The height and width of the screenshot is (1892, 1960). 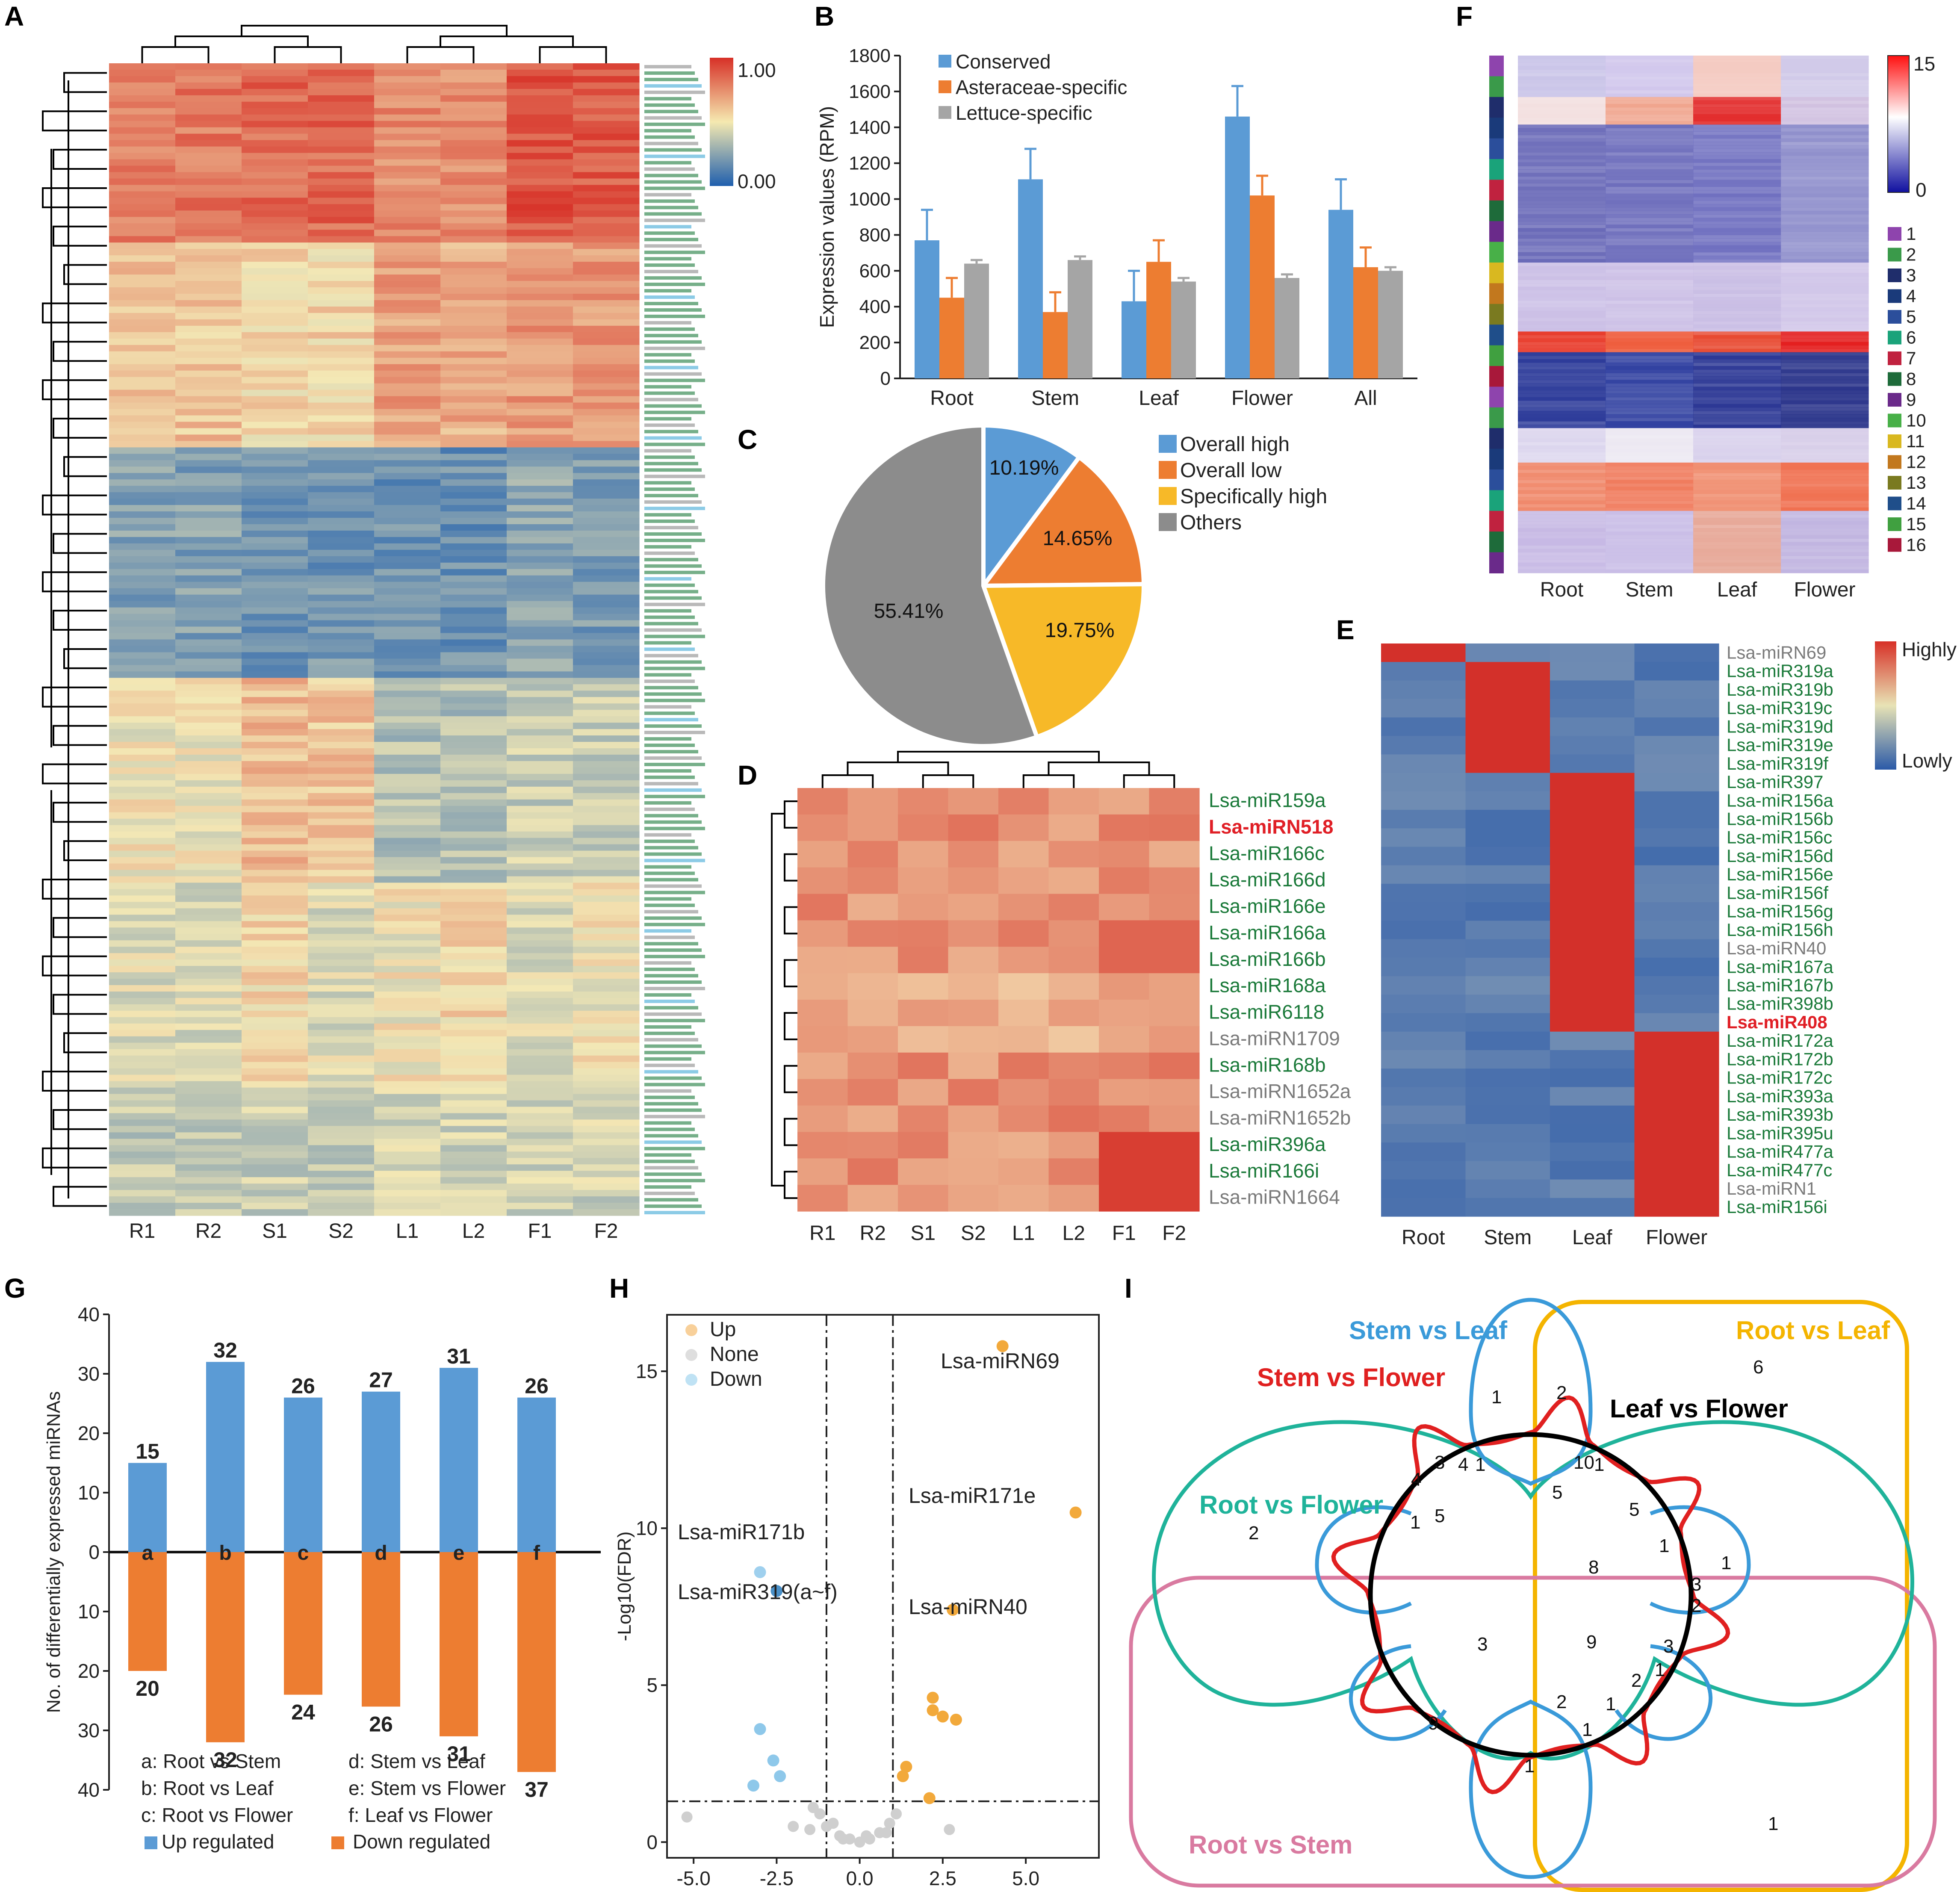 What do you see at coordinates (381, 1380) in the screenshot?
I see `bar-g-up-label: 27` at bounding box center [381, 1380].